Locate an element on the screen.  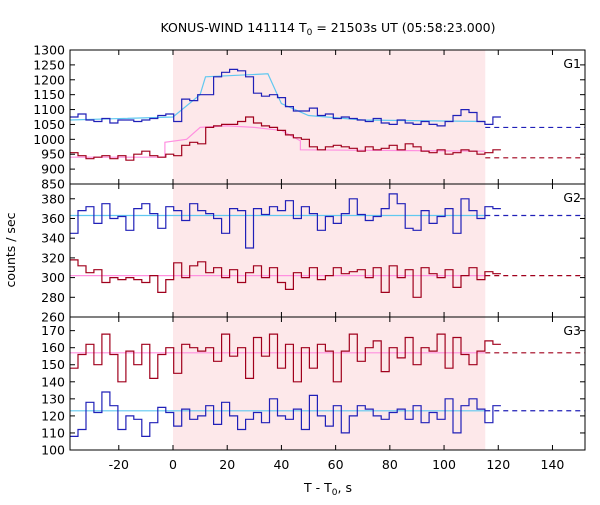
y-tick-label: 110 is located at coordinates (53, 432).